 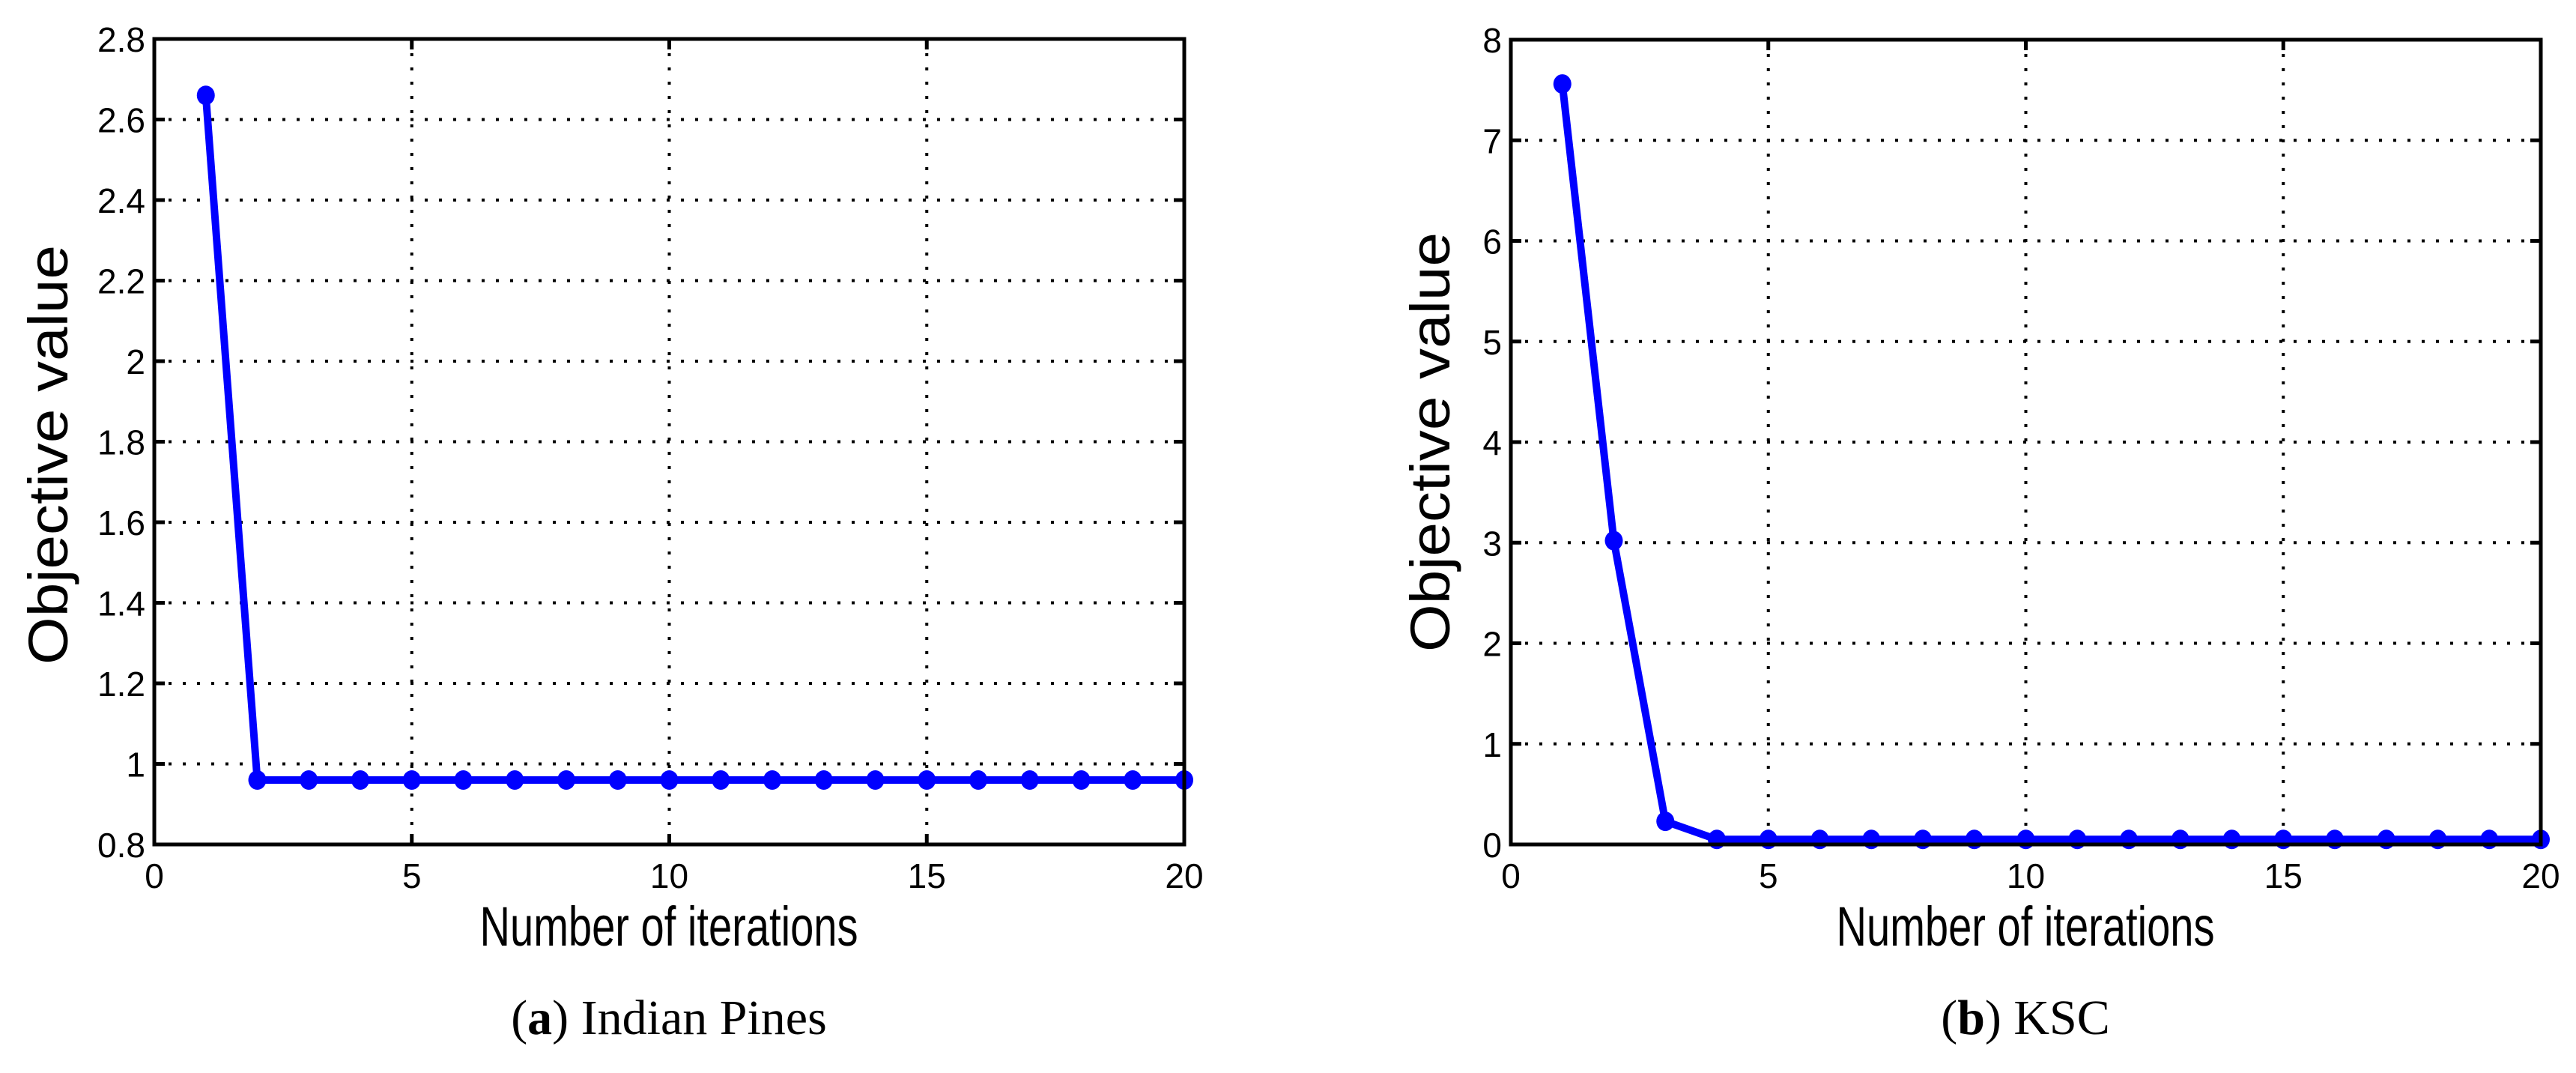 I want to click on y-tick-label: 0, so click(x=1492, y=845).